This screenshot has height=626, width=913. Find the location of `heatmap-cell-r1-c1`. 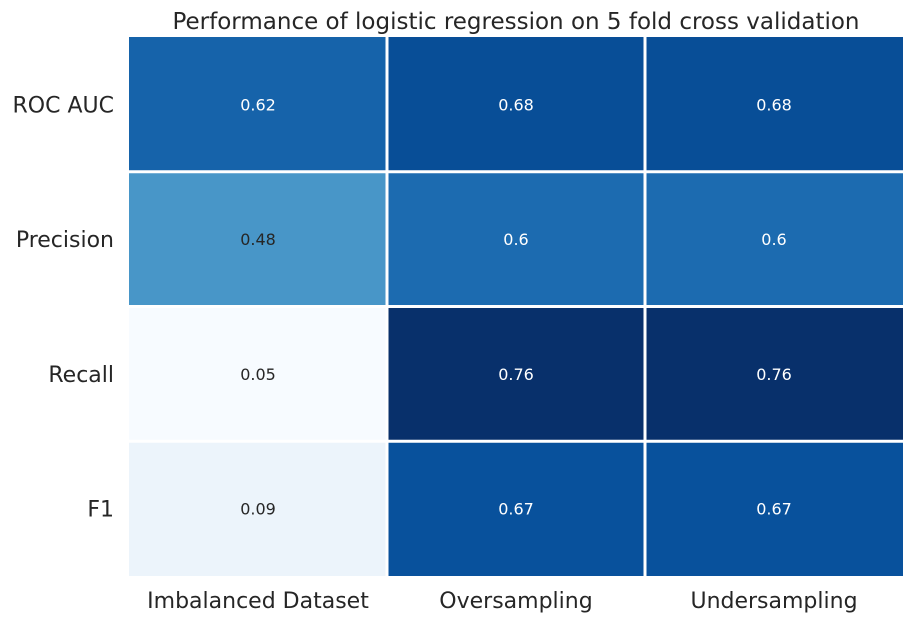

heatmap-cell-r1-c1 is located at coordinates (516, 239).